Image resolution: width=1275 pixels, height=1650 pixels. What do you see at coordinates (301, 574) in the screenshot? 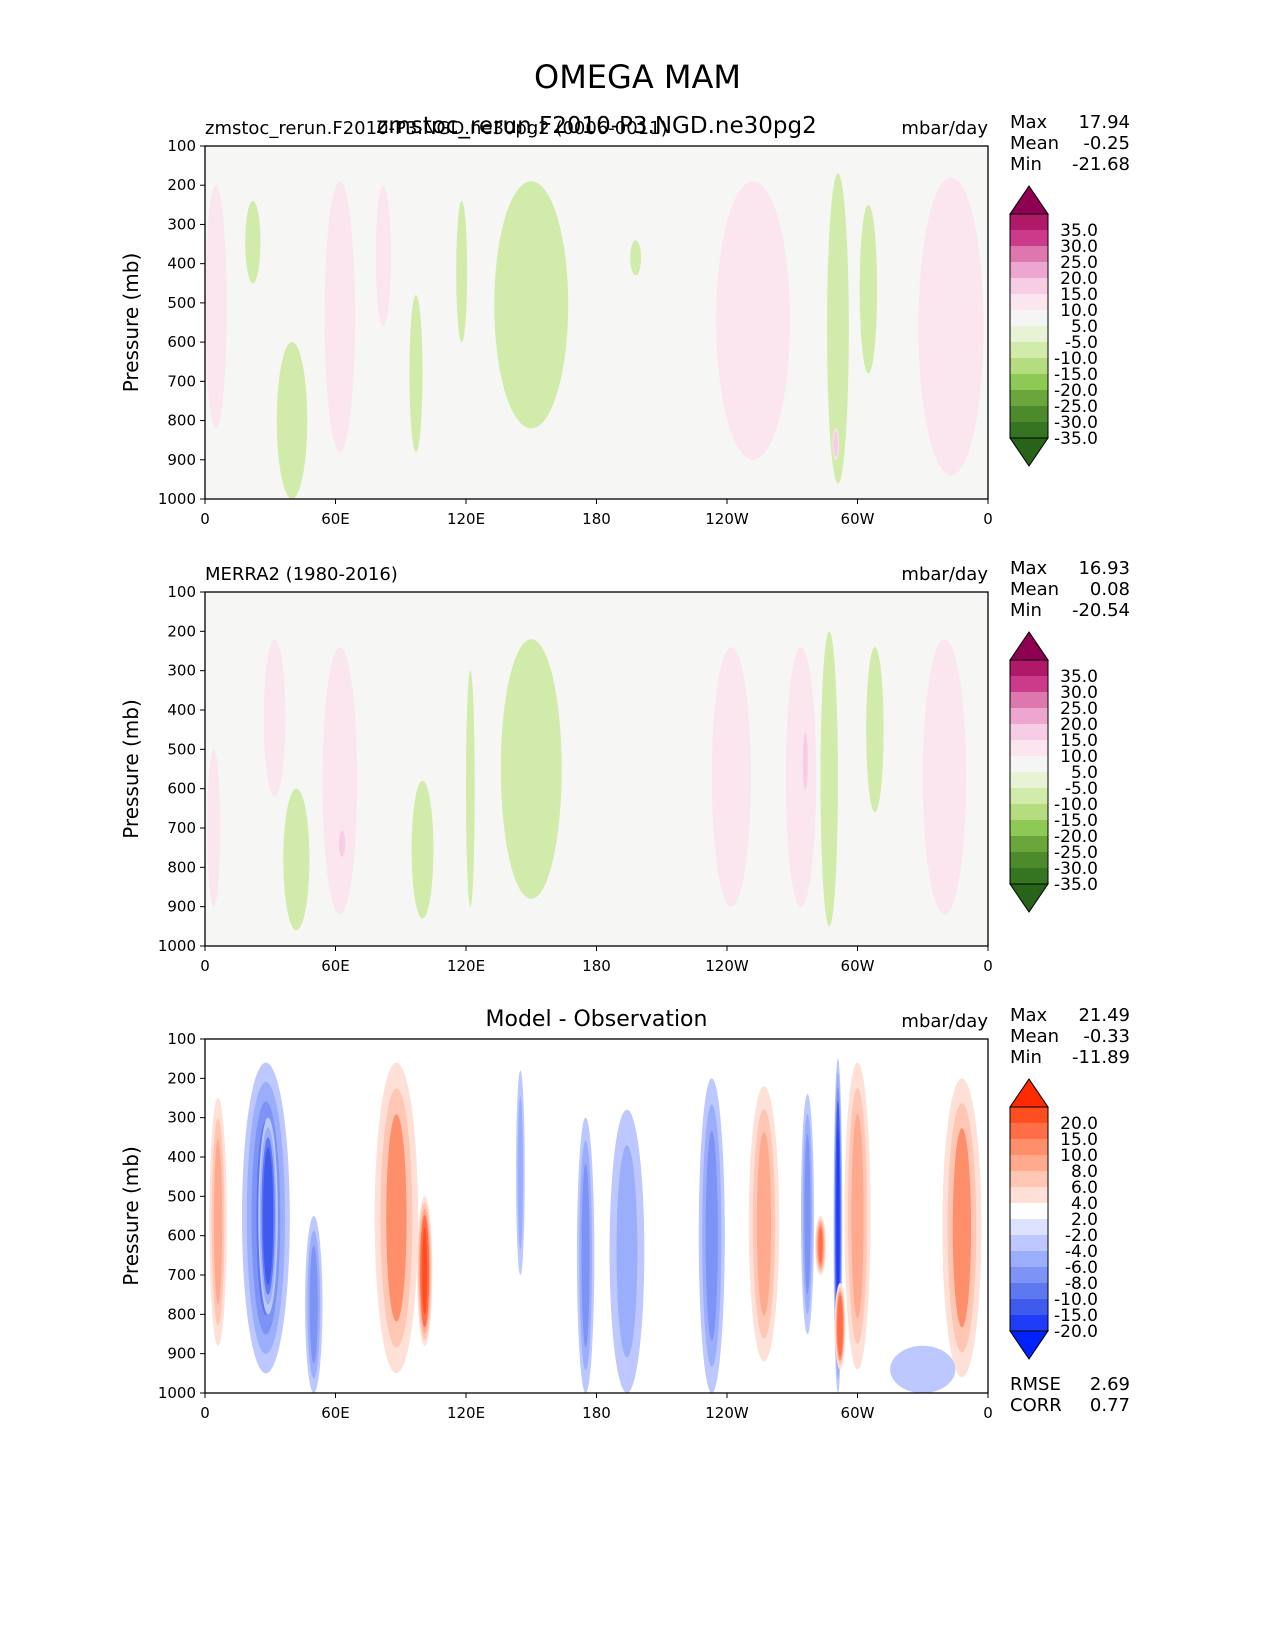
I see `panel-left-title: MERRA2 (1980-2016)` at bounding box center [301, 574].